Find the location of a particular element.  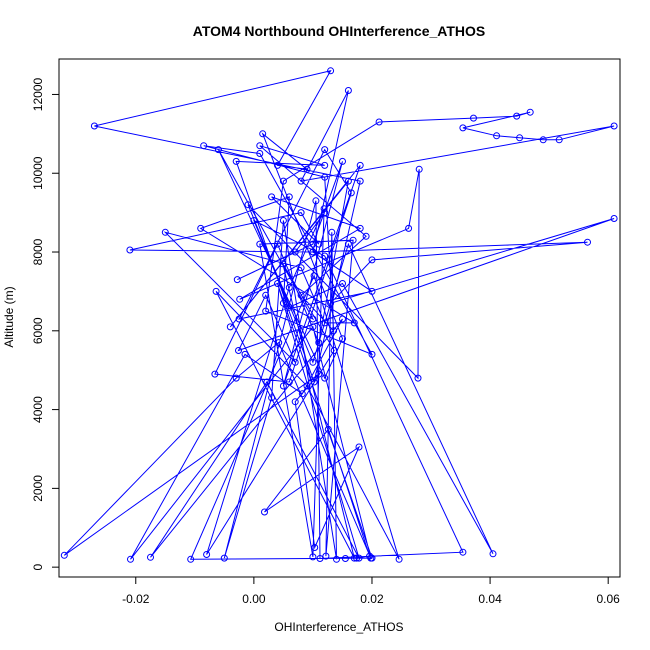

y-tick-label: 6000 is located at coordinates (38, 330).